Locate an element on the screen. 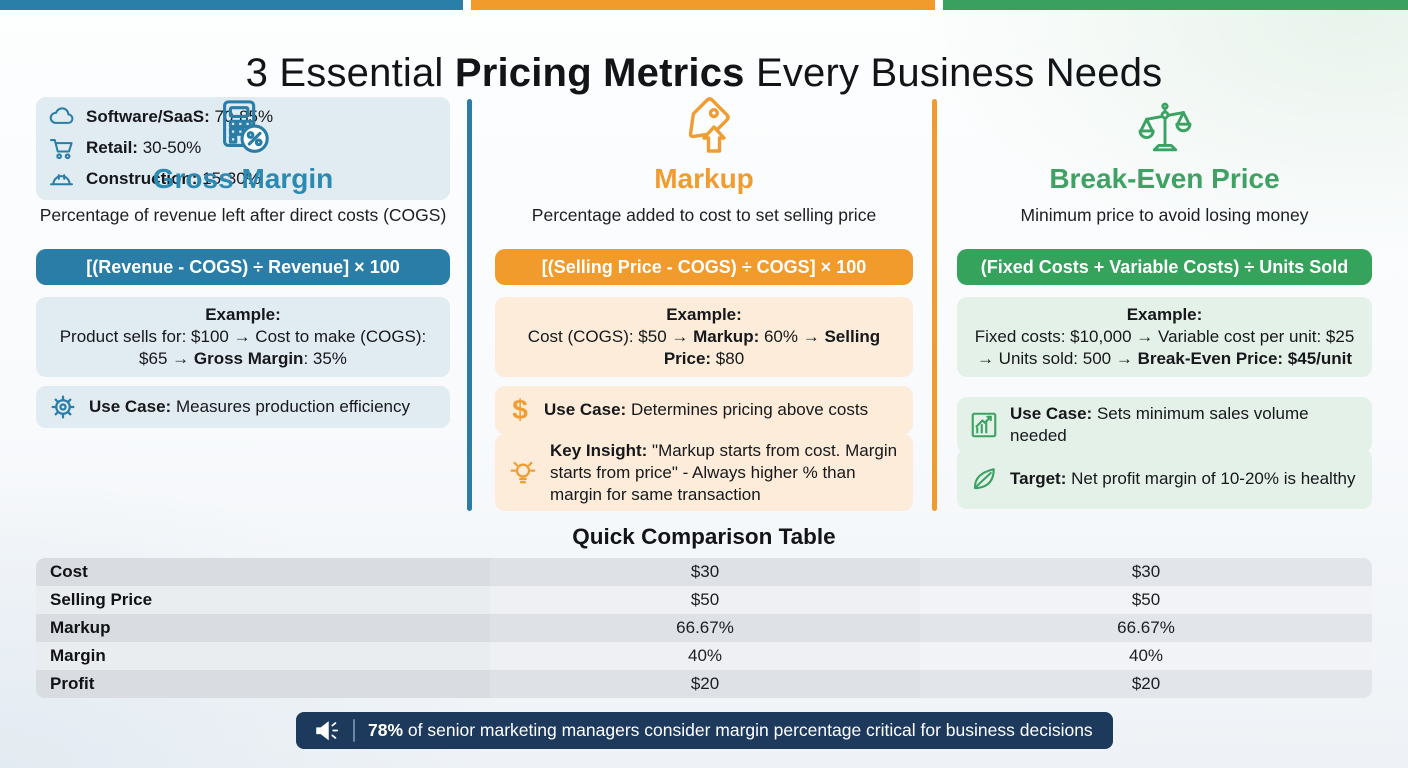 The height and width of the screenshot is (768, 1408). calculator-percent-icon is located at coordinates (243, 129).